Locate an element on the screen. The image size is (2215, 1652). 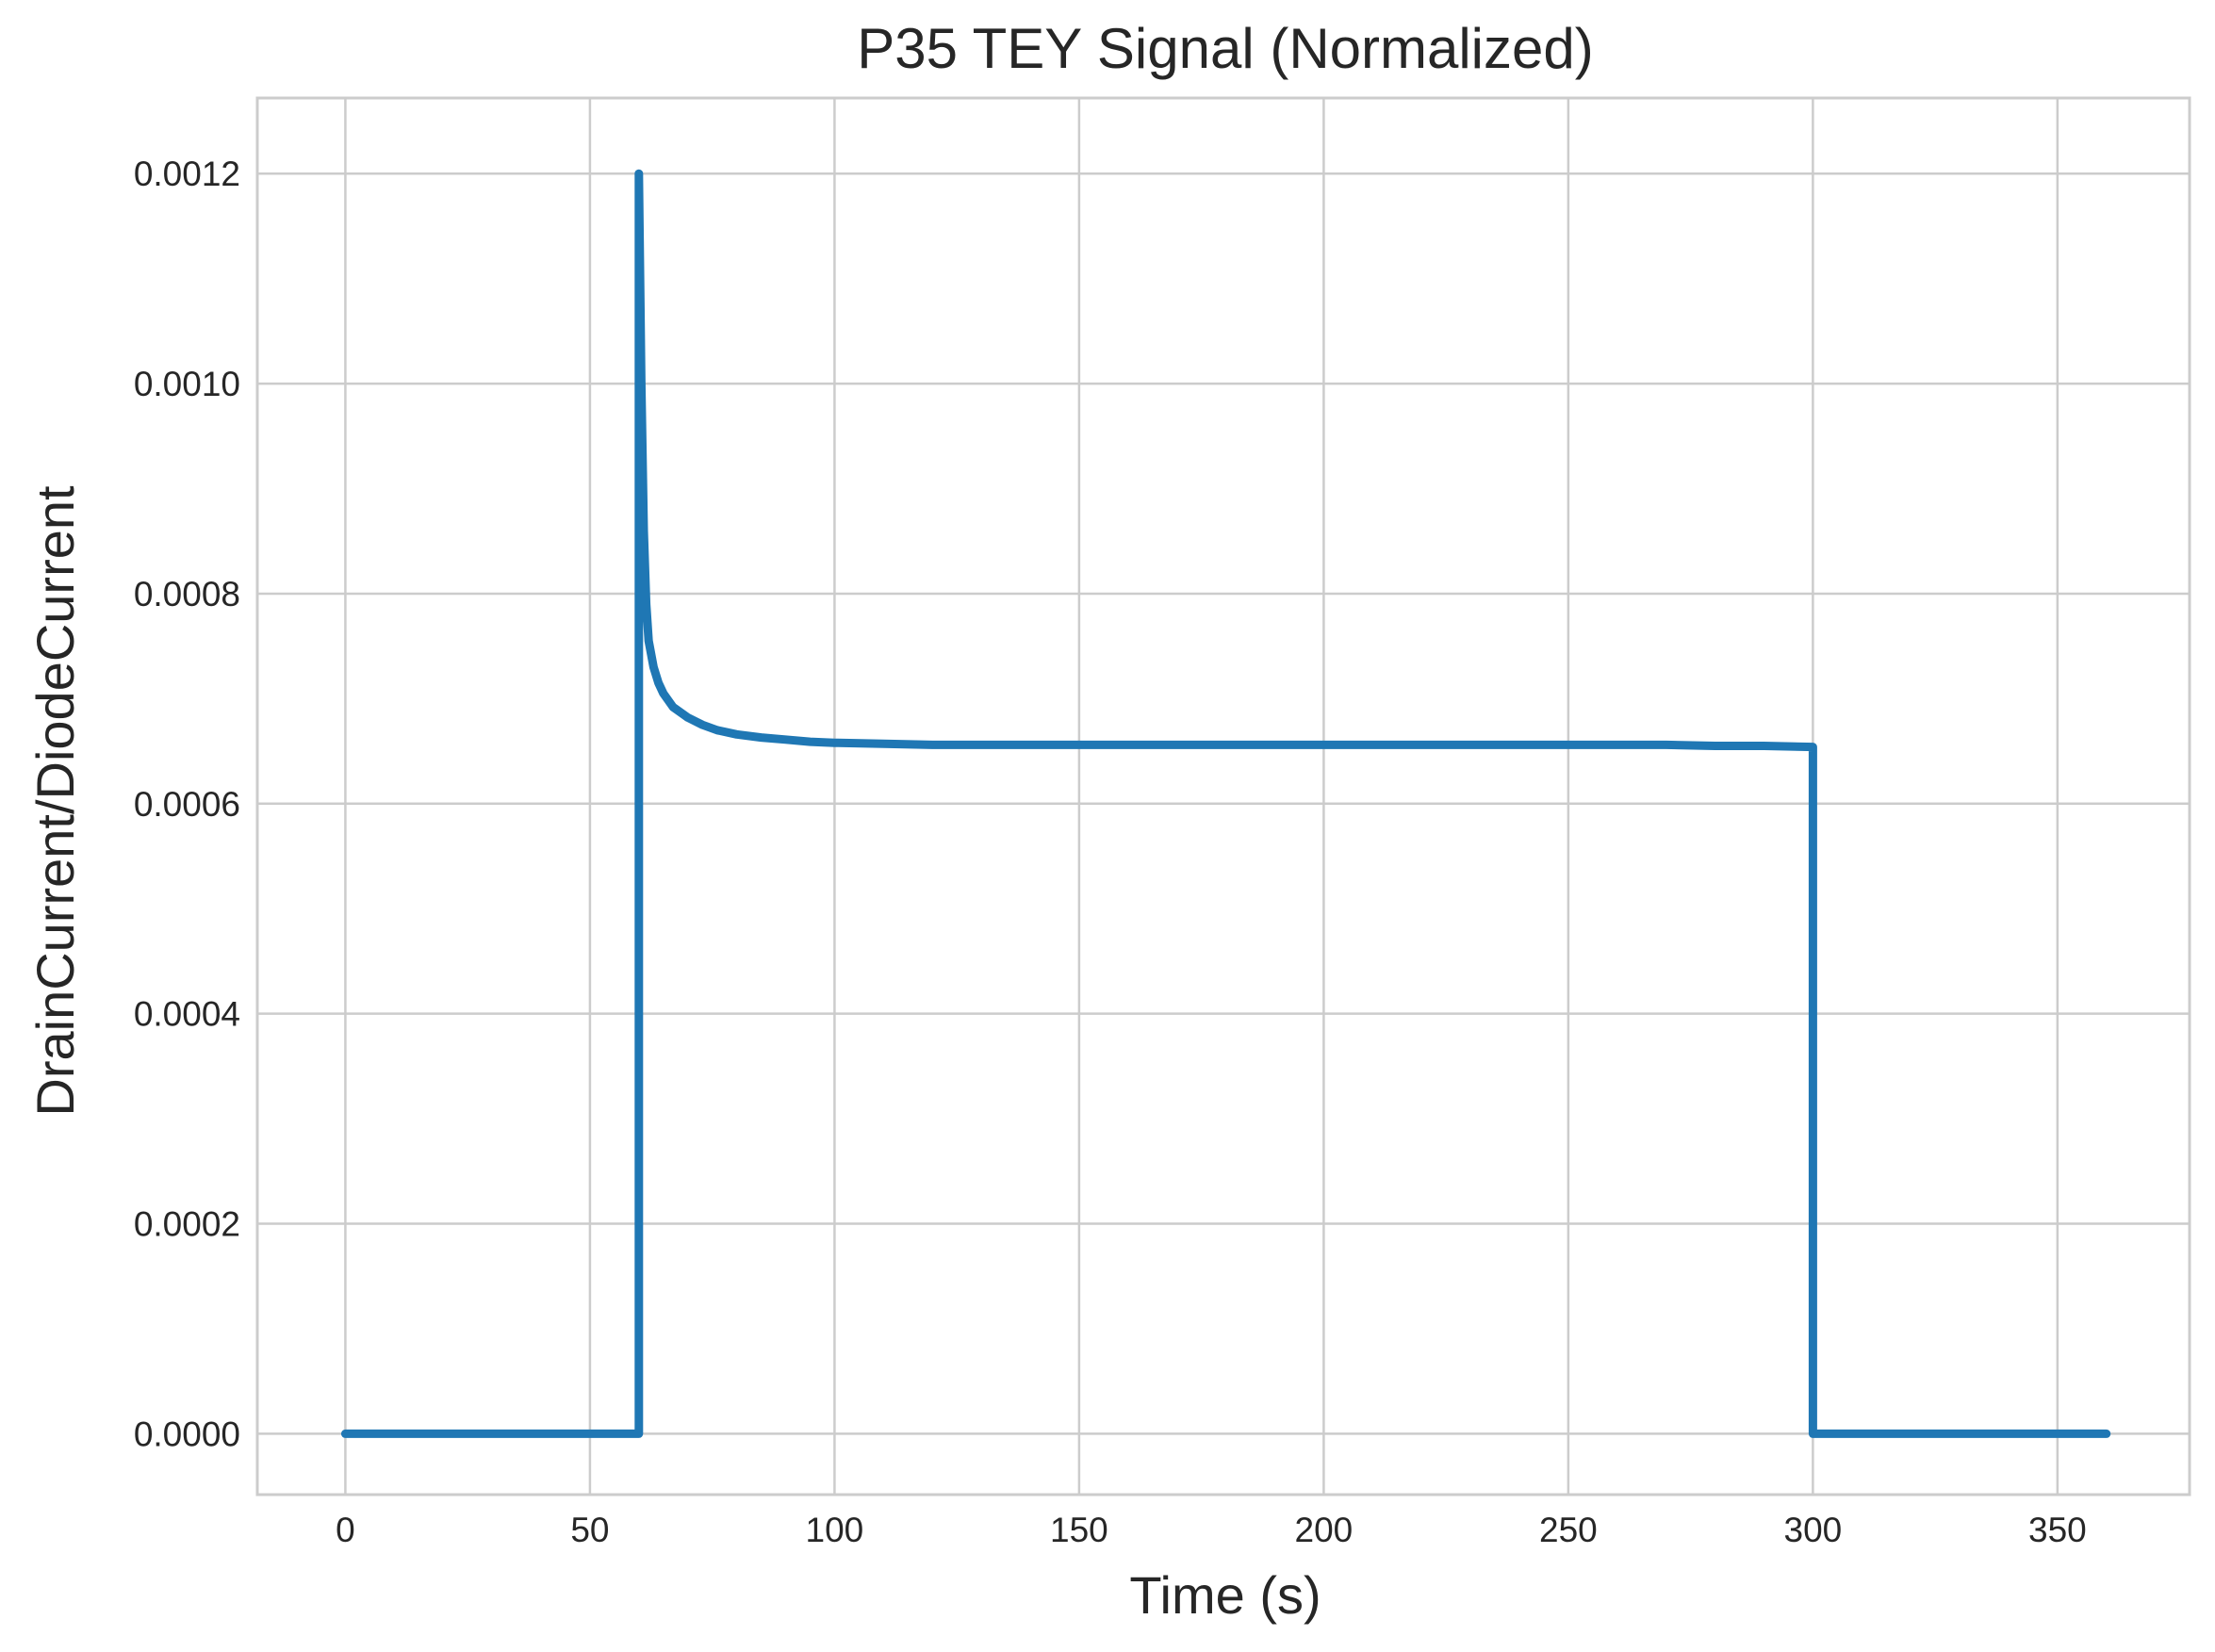
x-tick-label: 200 is located at coordinates (1324, 1530).